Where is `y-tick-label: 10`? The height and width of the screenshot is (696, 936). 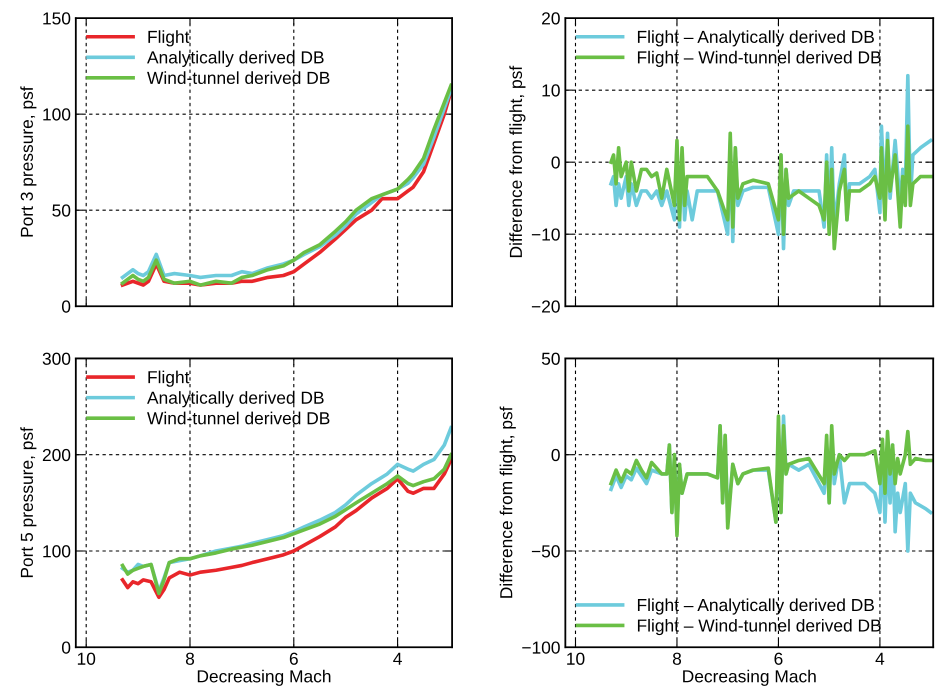
y-tick-label: 10 is located at coordinates (551, 90).